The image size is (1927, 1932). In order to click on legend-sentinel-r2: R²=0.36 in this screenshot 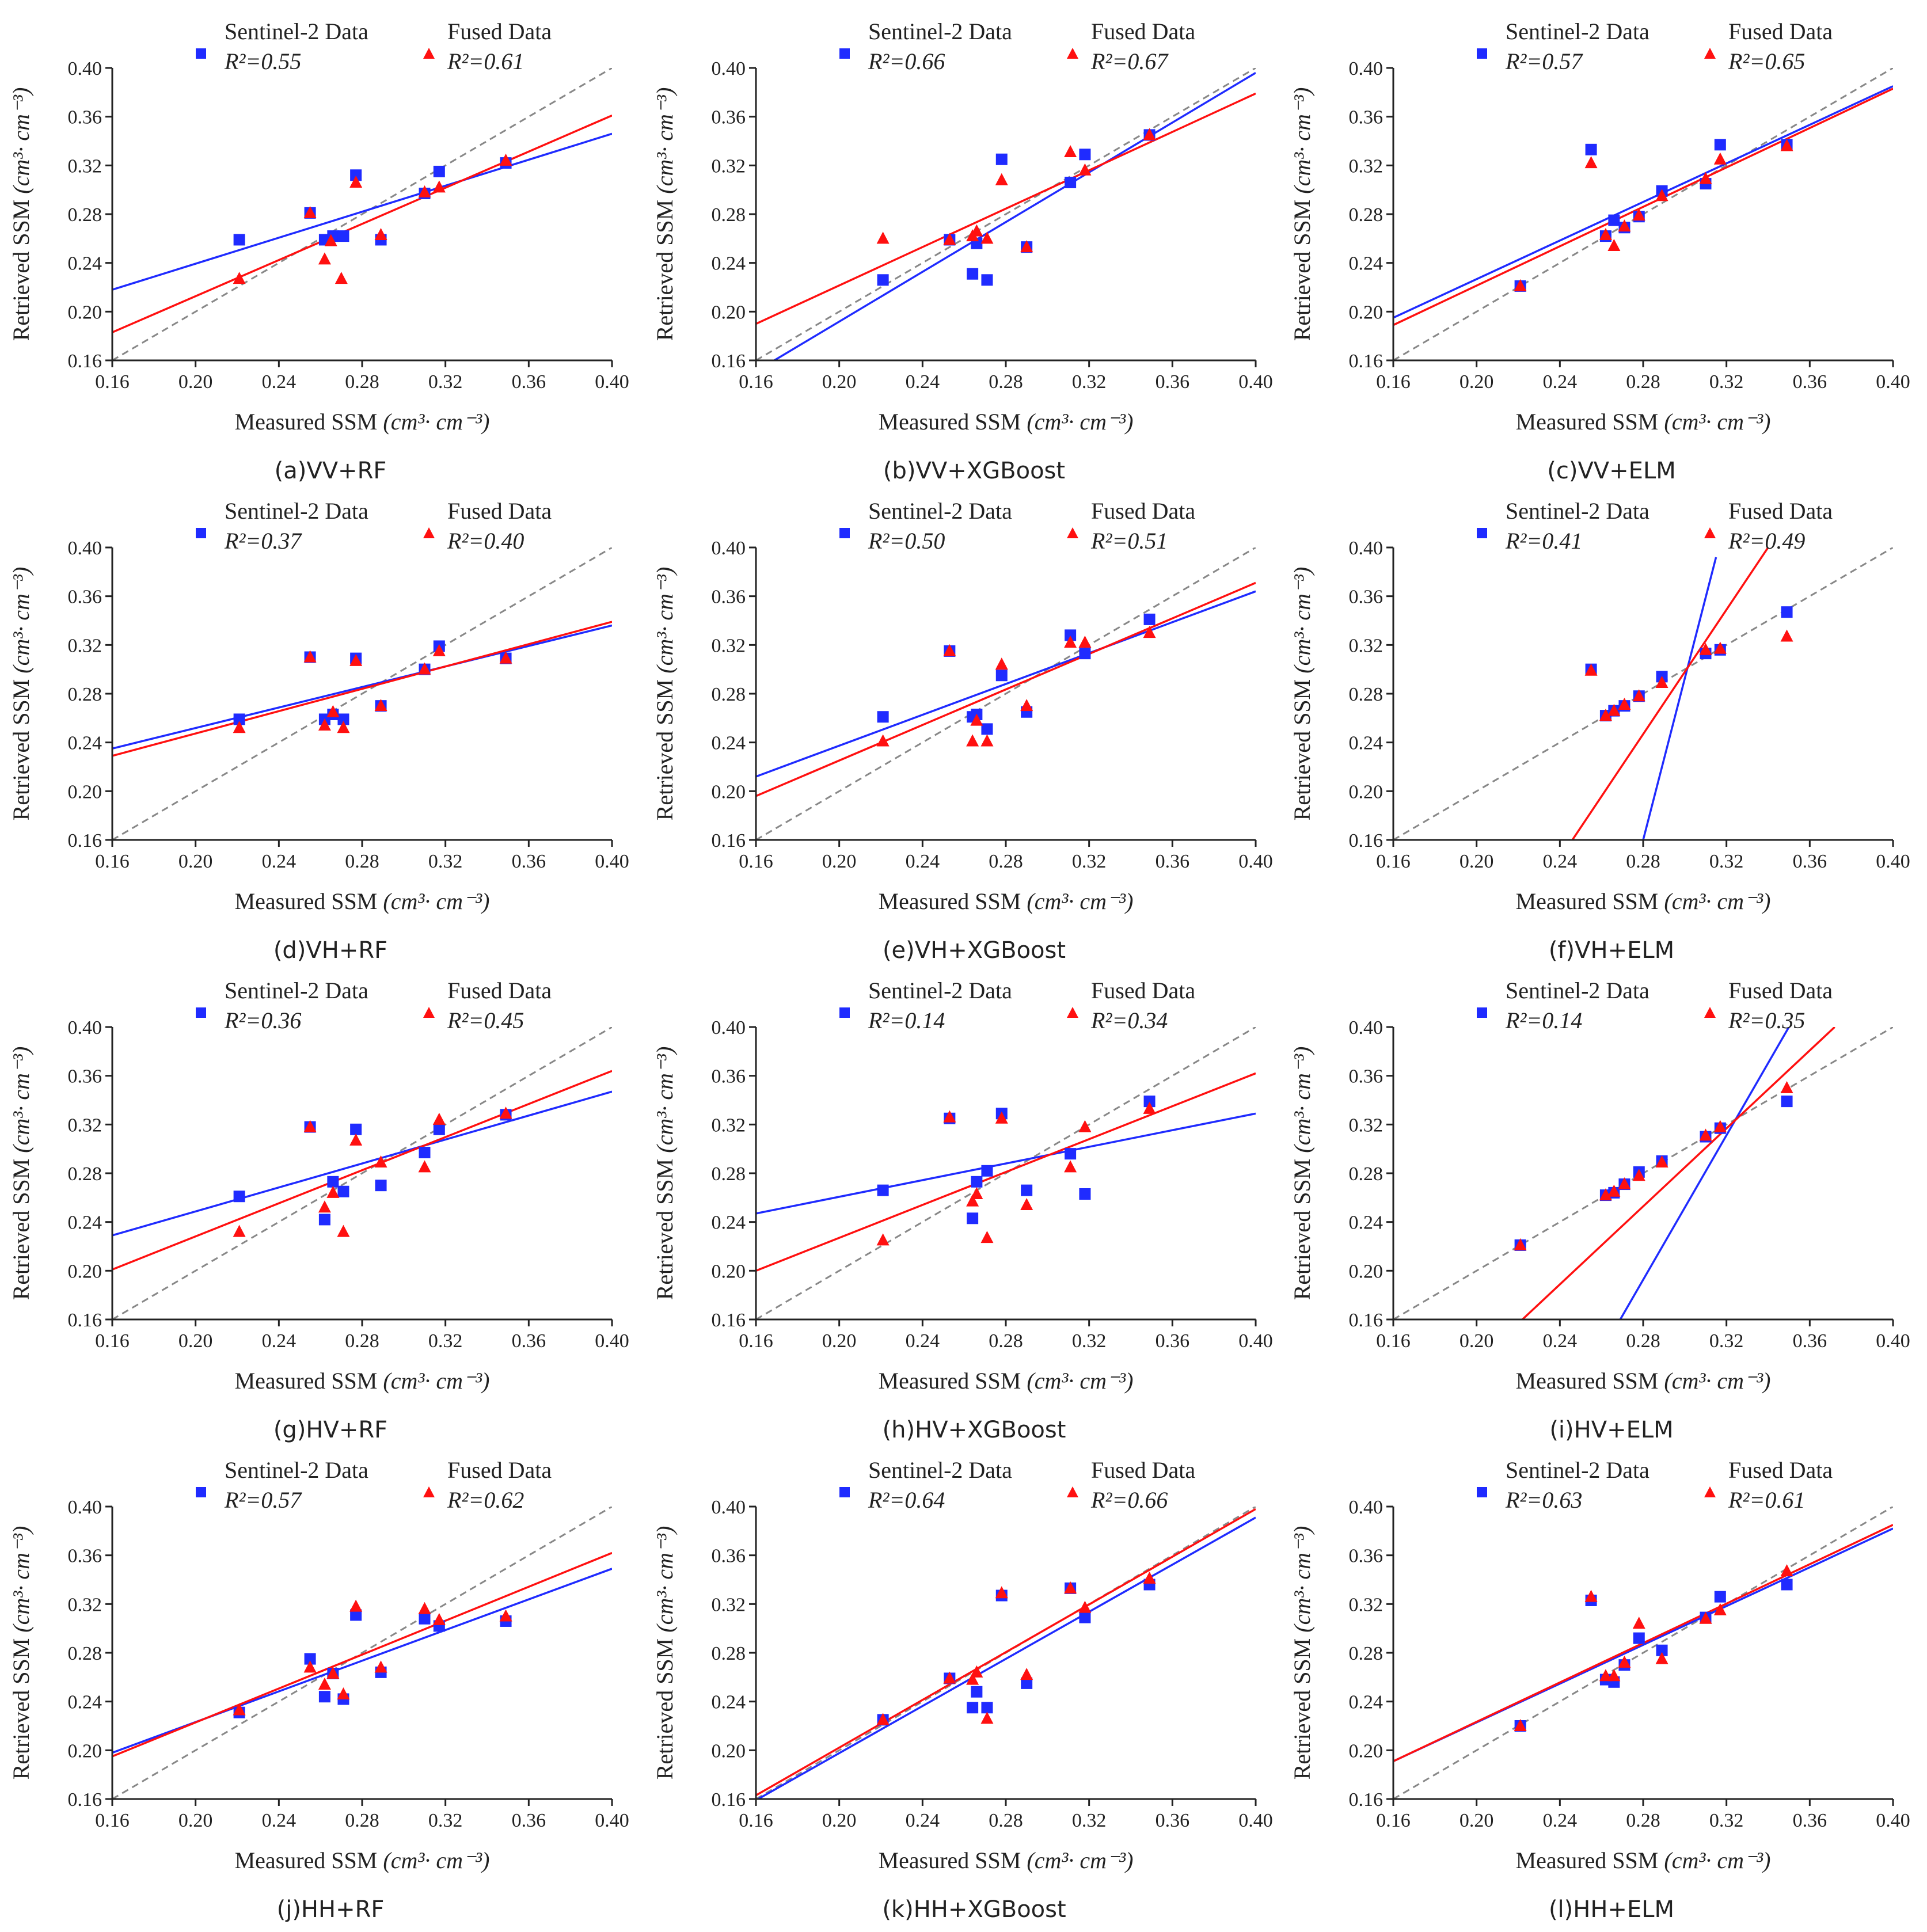, I will do `click(262, 1020)`.